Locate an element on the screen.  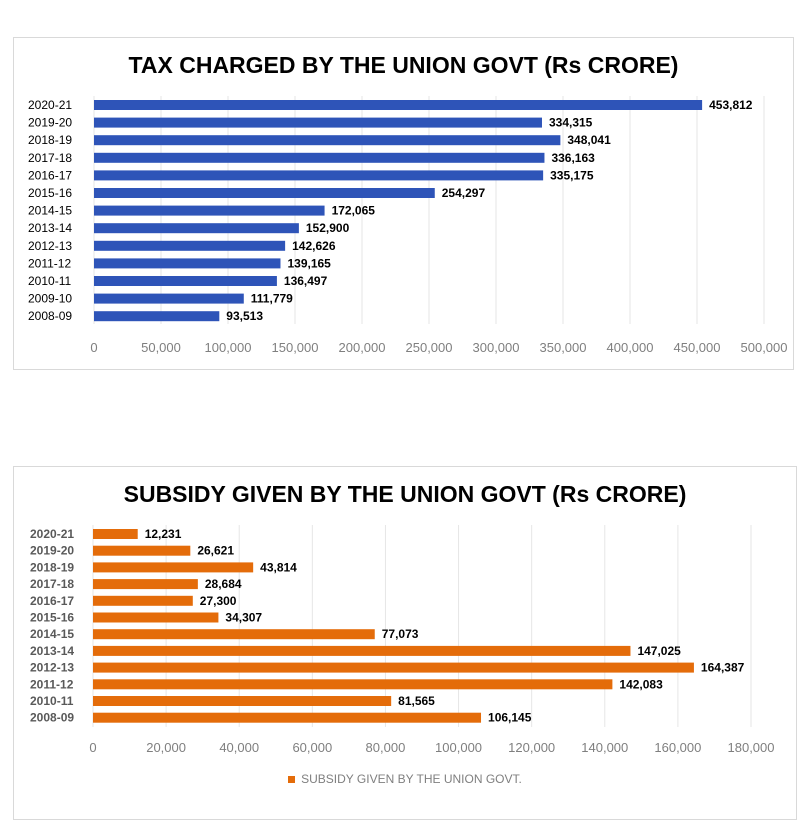
subsidy-category-label: 2008-09 is located at coordinates (52, 718).